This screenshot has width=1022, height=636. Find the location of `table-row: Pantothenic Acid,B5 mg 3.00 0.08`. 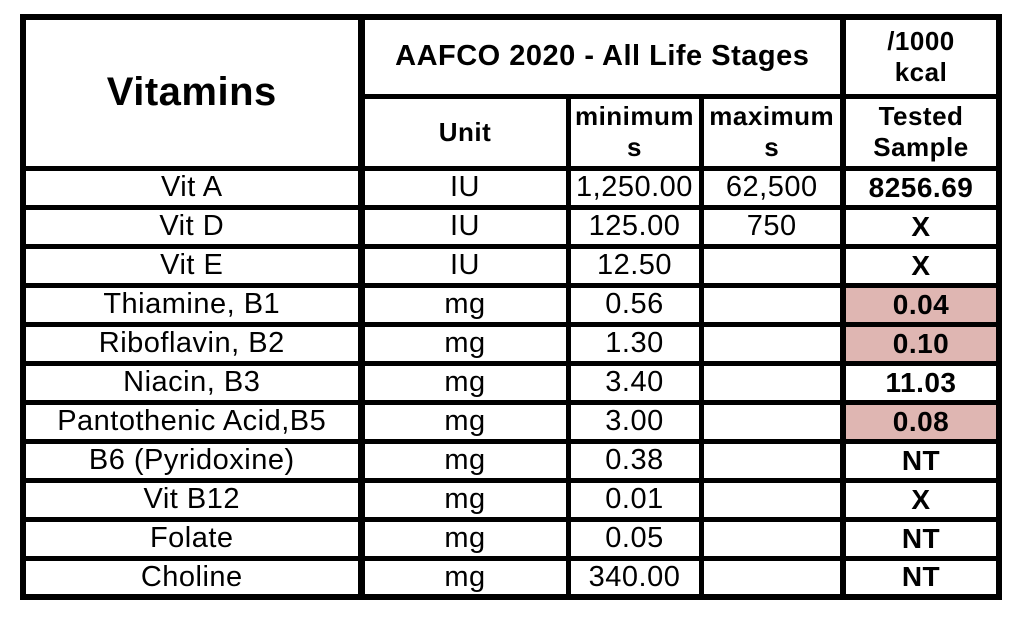

table-row: Pantothenic Acid,B5 mg 3.00 0.08 is located at coordinates (511, 421).